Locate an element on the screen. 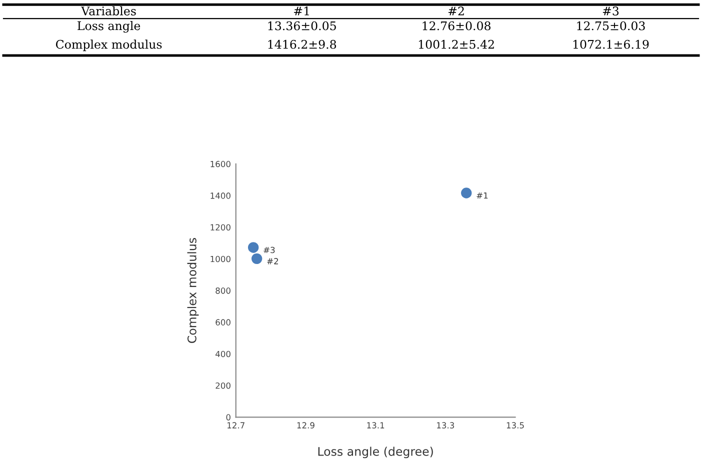  text: 13.36±0.05 is located at coordinates (302, 25).